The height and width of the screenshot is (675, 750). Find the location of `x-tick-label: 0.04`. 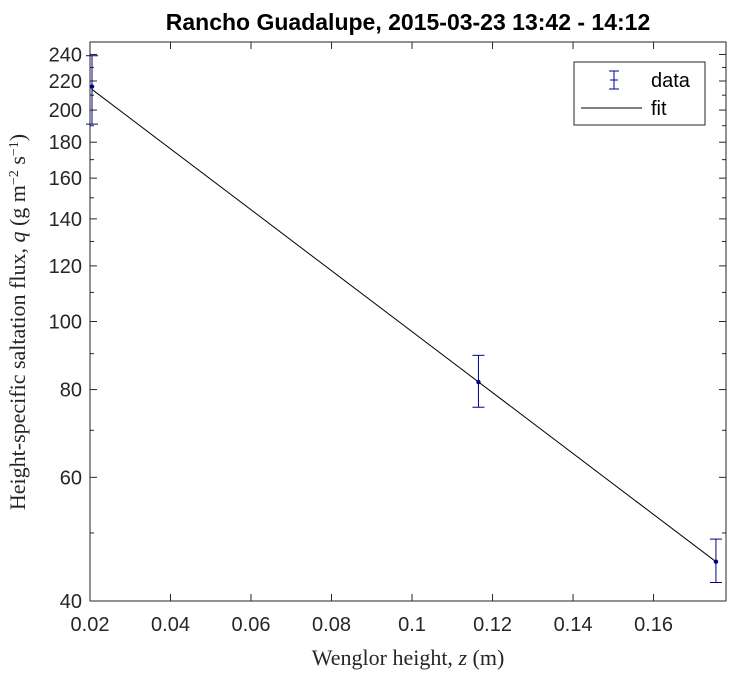

x-tick-label: 0.04 is located at coordinates (170, 625).